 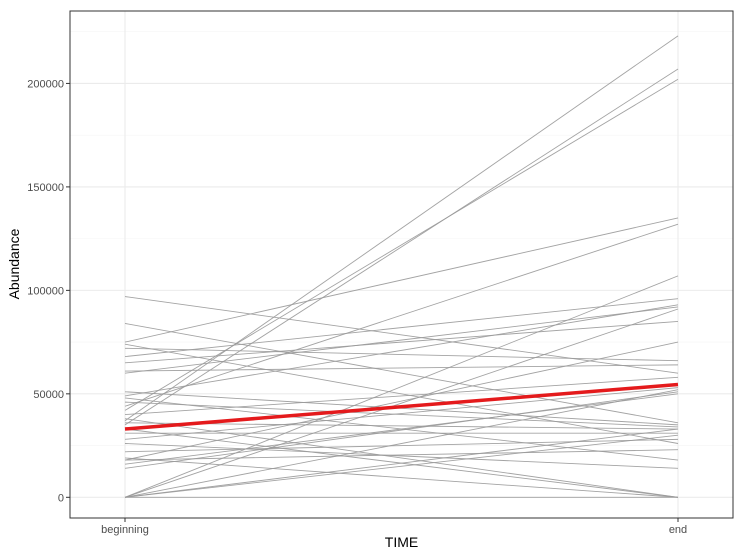 I want to click on mean-line-group, so click(x=401, y=406).